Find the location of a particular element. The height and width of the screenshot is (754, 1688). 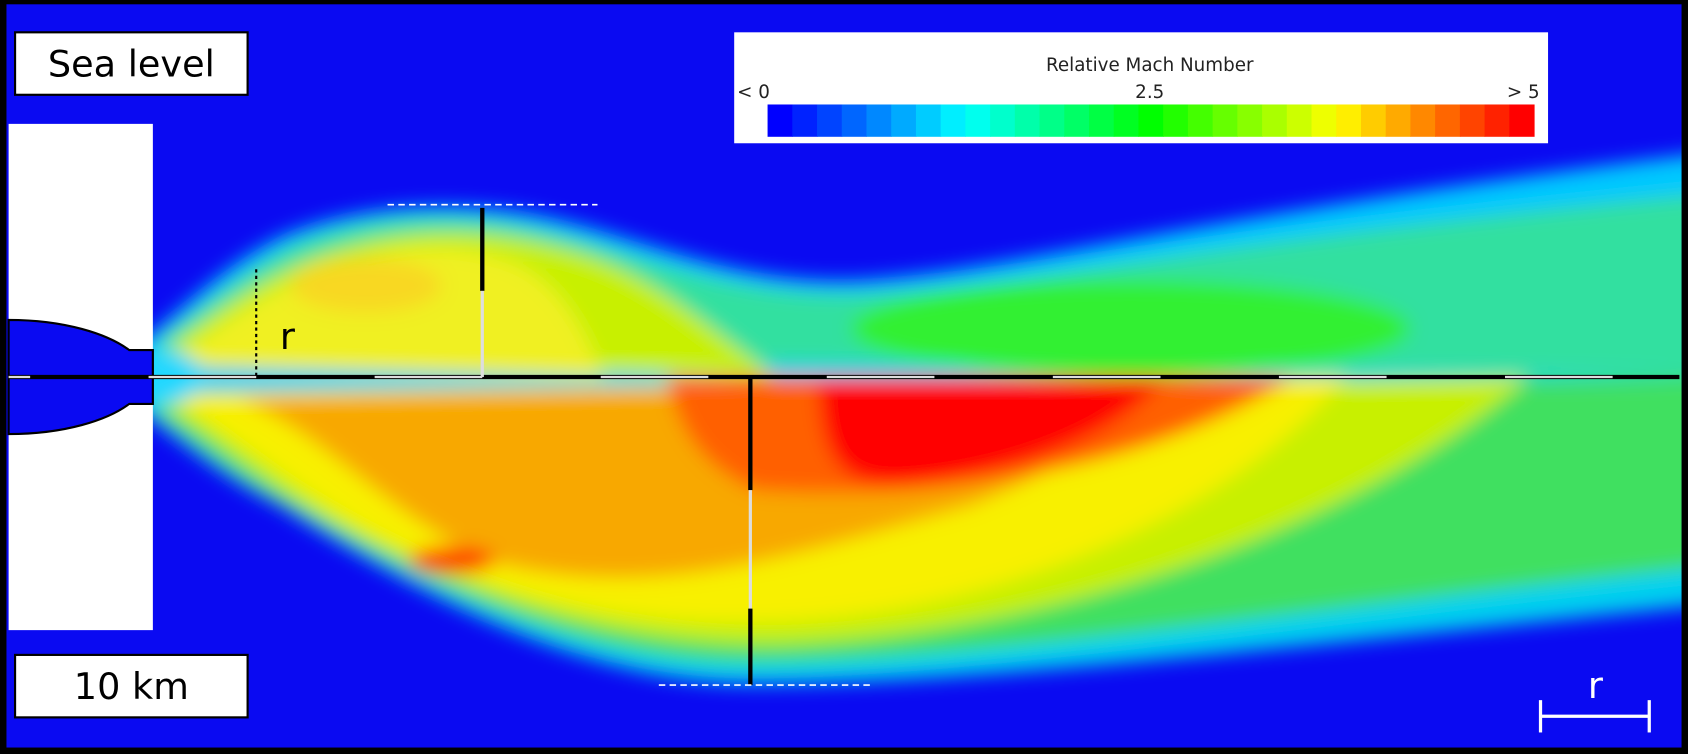

colorbar is located at coordinates (1151, 120).